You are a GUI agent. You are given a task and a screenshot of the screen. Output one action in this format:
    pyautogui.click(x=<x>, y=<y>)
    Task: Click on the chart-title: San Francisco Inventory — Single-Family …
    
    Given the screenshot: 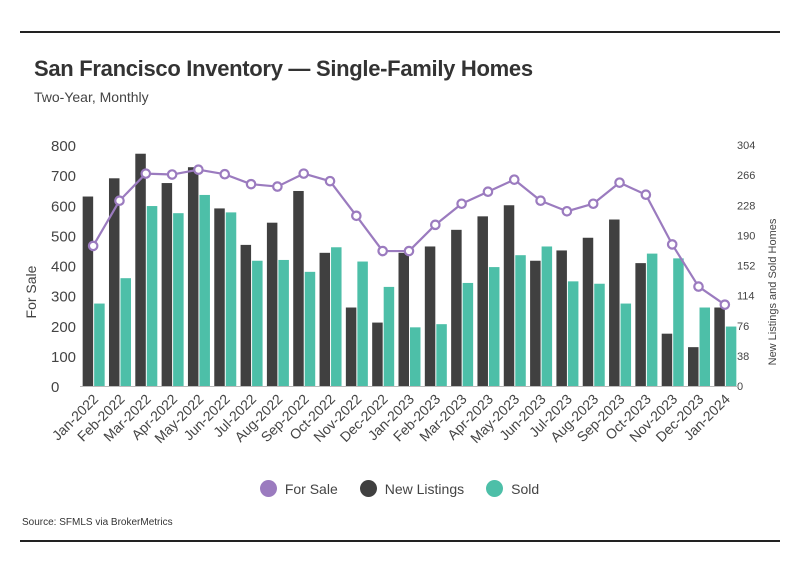 What is the action you would take?
    pyautogui.click(x=283, y=68)
    